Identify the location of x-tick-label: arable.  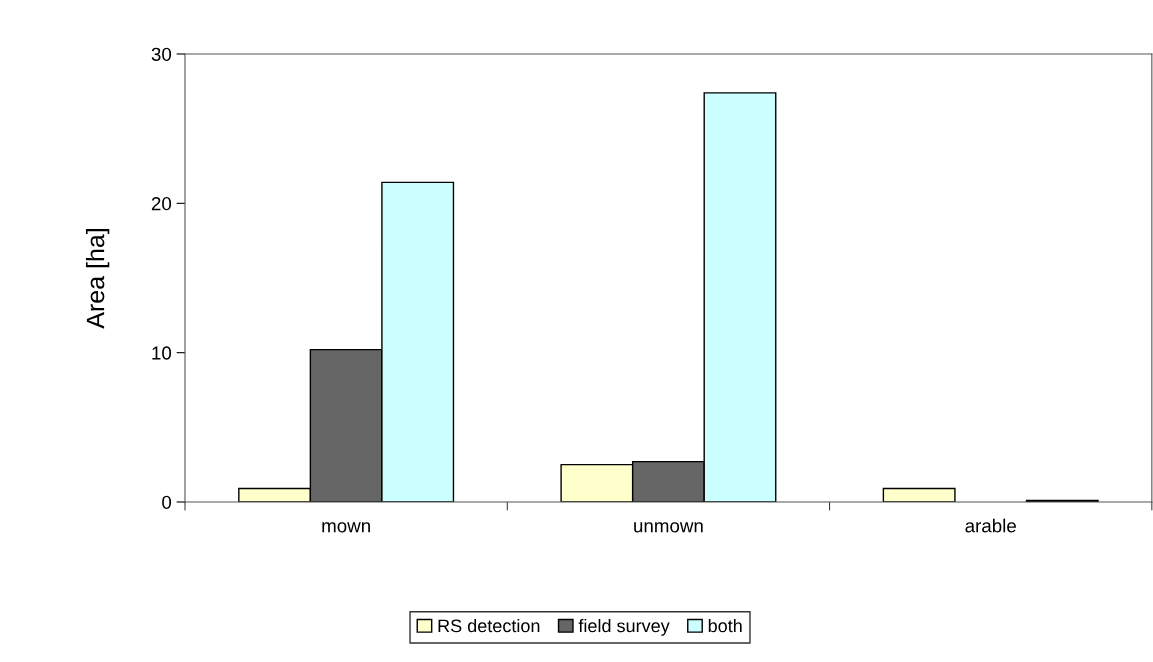
(990, 525).